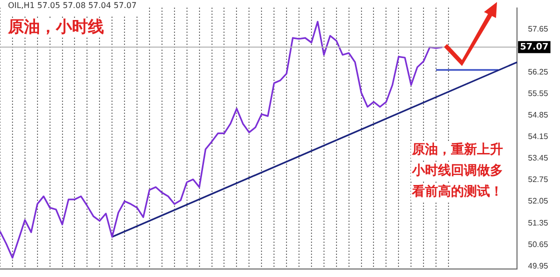 Image resolution: width=560 pixels, height=277 pixels. Describe the element at coordinates (72, 5) in the screenshot. I see `annotation: OIL,H1 57.05 57.08 57.04 57.07` at that location.